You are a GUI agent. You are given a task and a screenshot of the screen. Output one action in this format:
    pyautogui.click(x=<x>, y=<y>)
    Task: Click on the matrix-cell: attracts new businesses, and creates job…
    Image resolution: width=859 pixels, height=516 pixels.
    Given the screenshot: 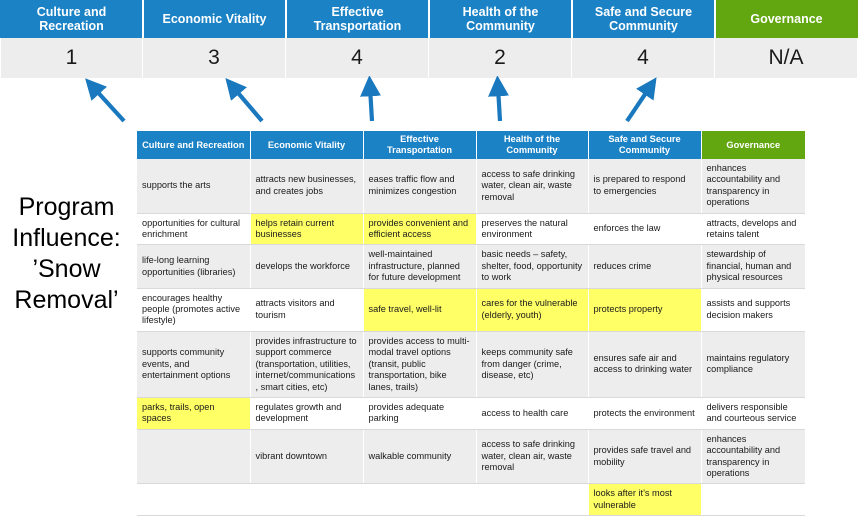 What is the action you would take?
    pyautogui.click(x=307, y=186)
    